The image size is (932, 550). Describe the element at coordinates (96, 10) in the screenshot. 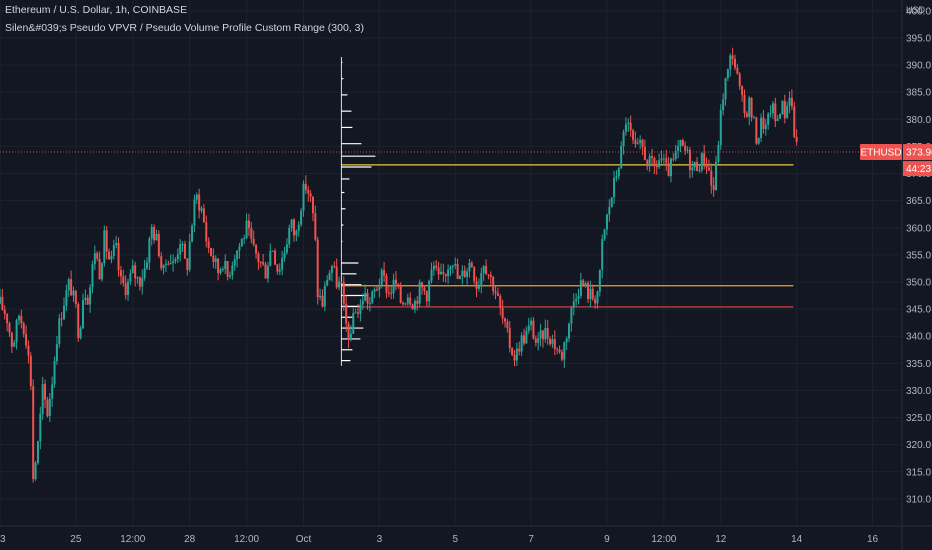

I see `symbol-title: Ethereum / U.S. Dollar, 1h, COINBASE` at that location.